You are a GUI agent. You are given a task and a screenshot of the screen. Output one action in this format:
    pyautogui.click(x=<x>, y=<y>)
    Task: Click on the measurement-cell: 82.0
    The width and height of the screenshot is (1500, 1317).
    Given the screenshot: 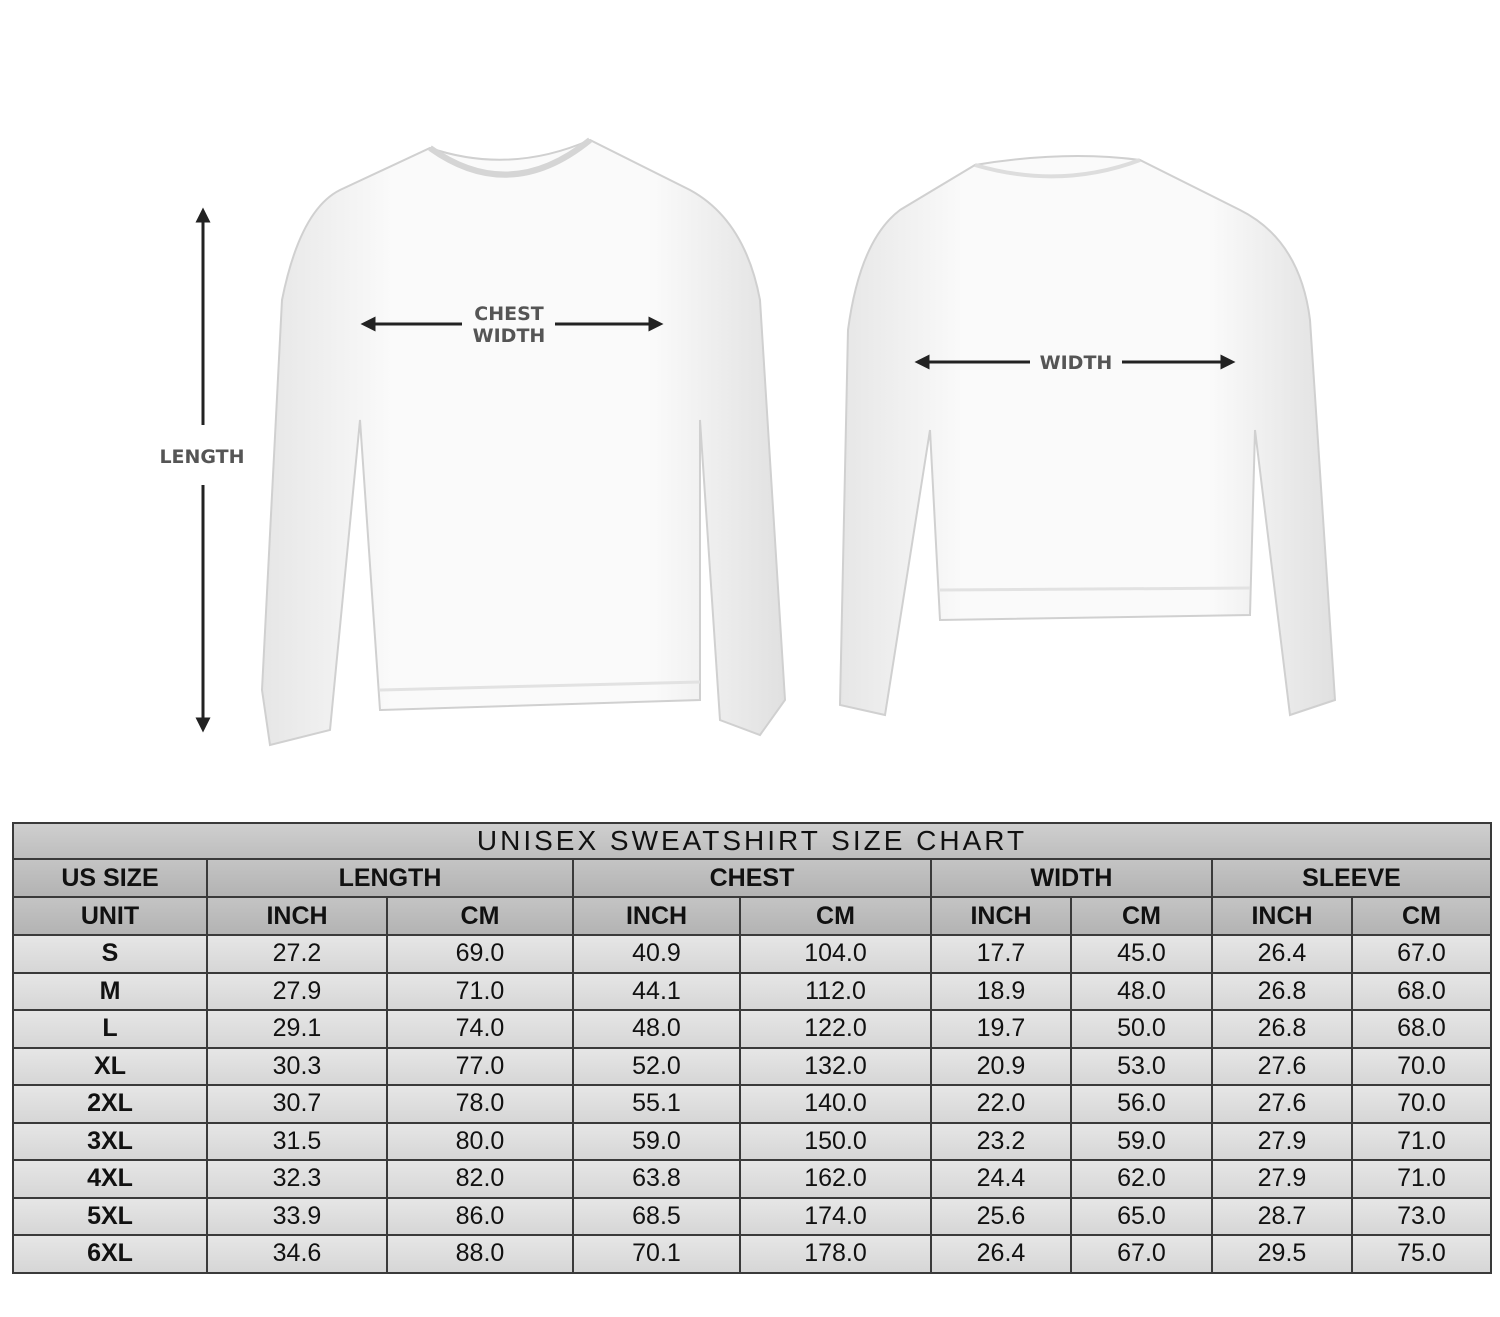 What is the action you would take?
    pyautogui.click(x=480, y=1179)
    